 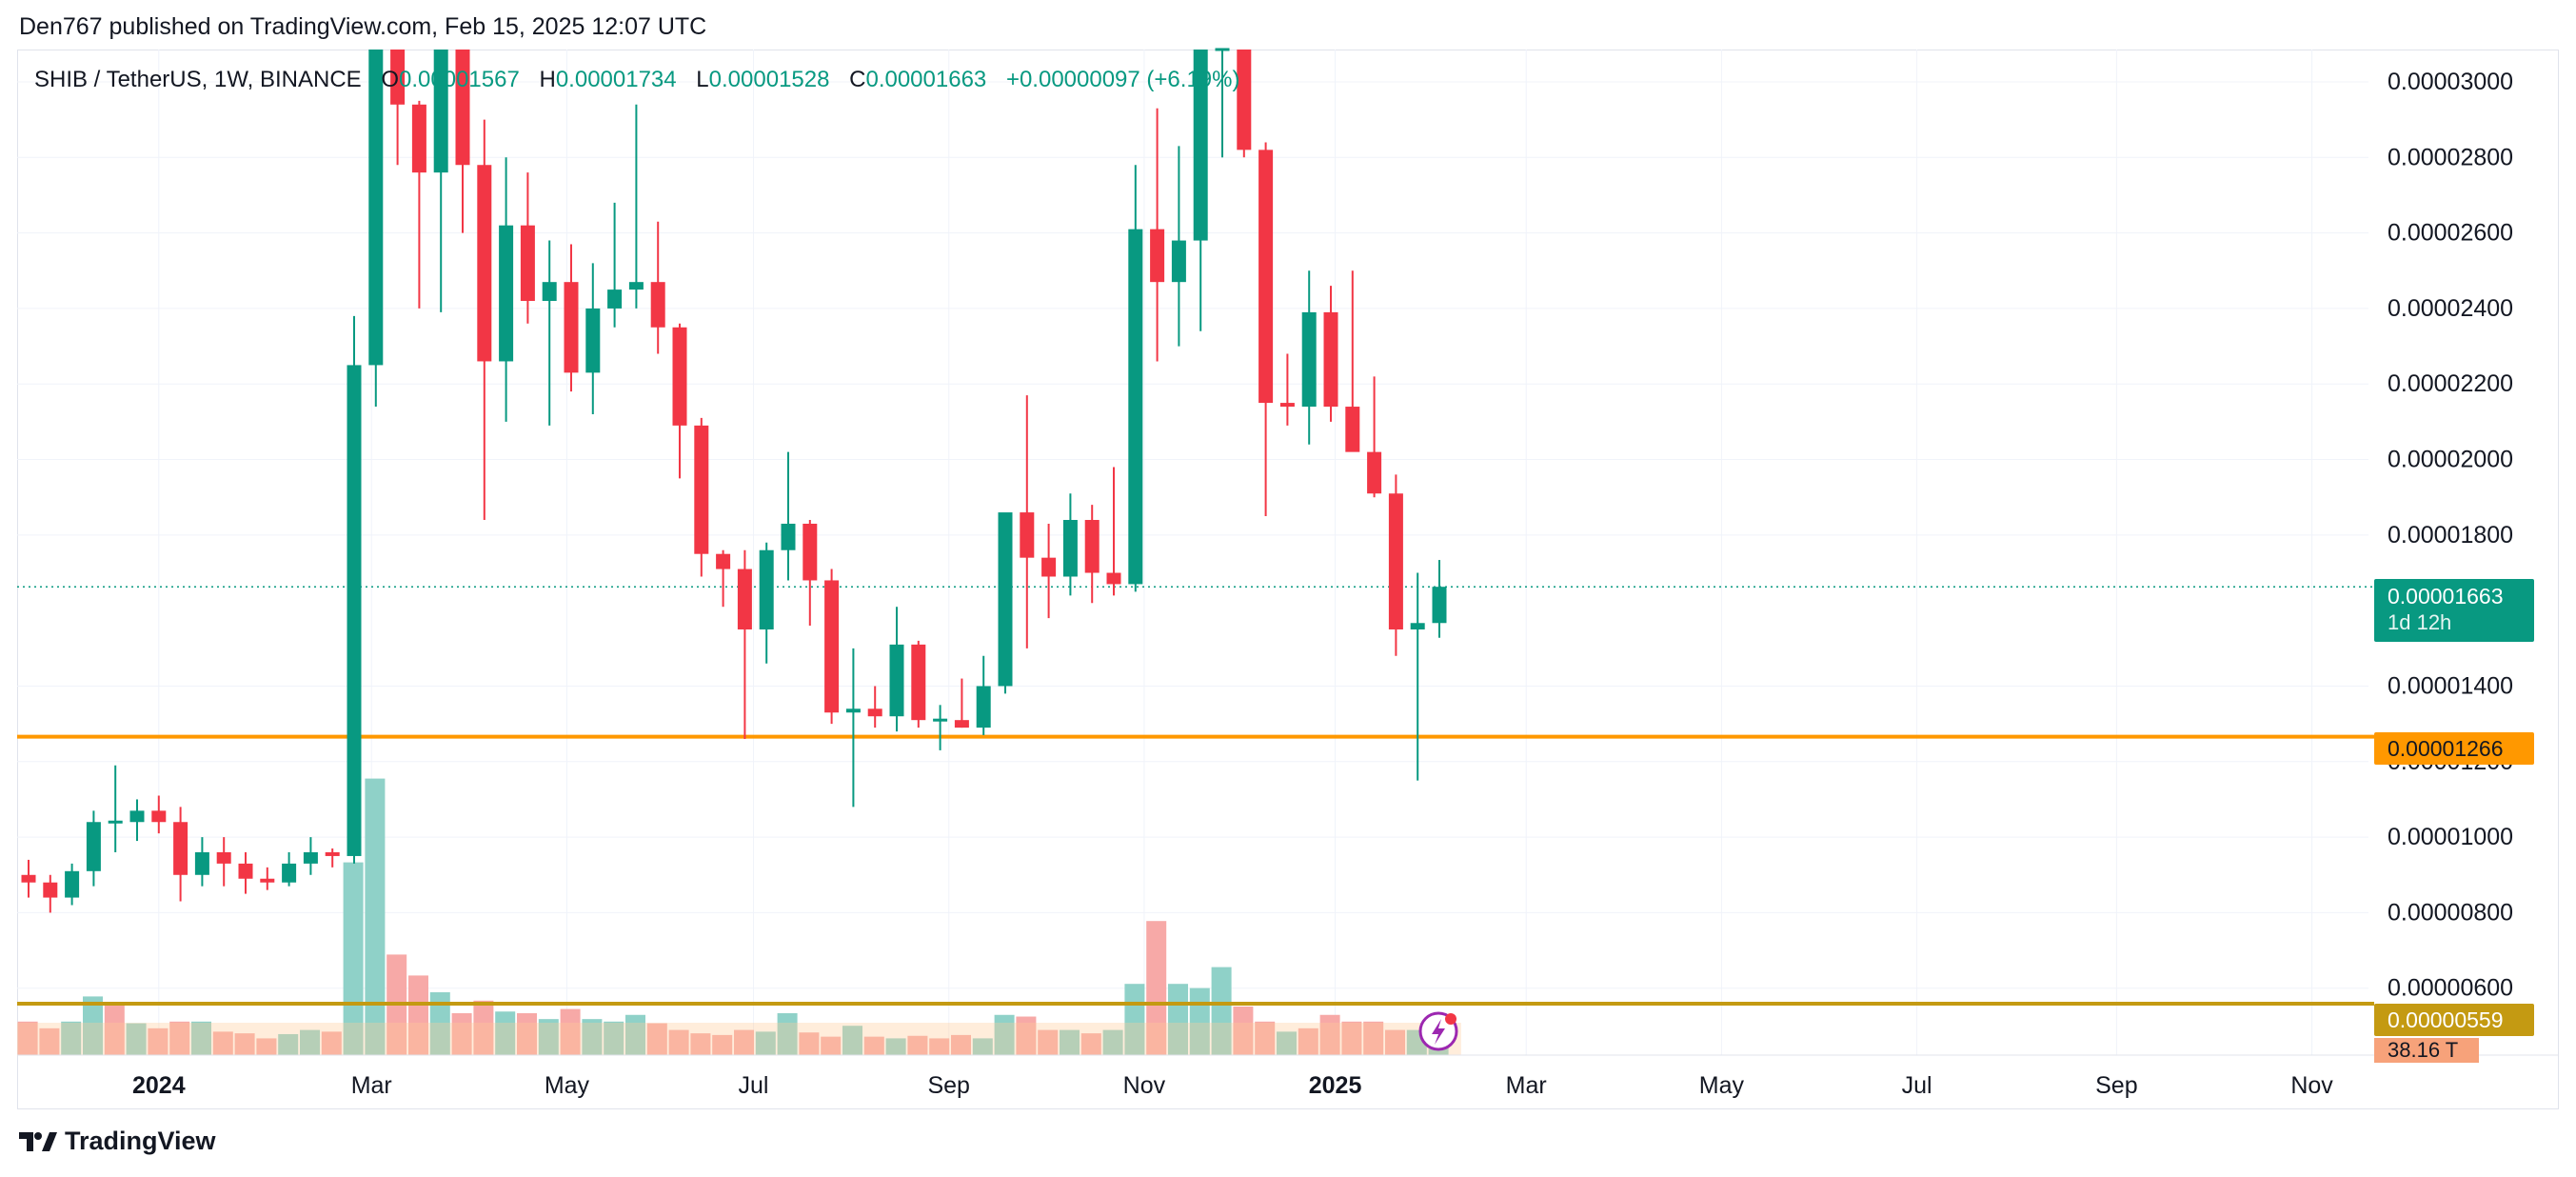 I want to click on open-value: 0.00001567, so click(x=459, y=79).